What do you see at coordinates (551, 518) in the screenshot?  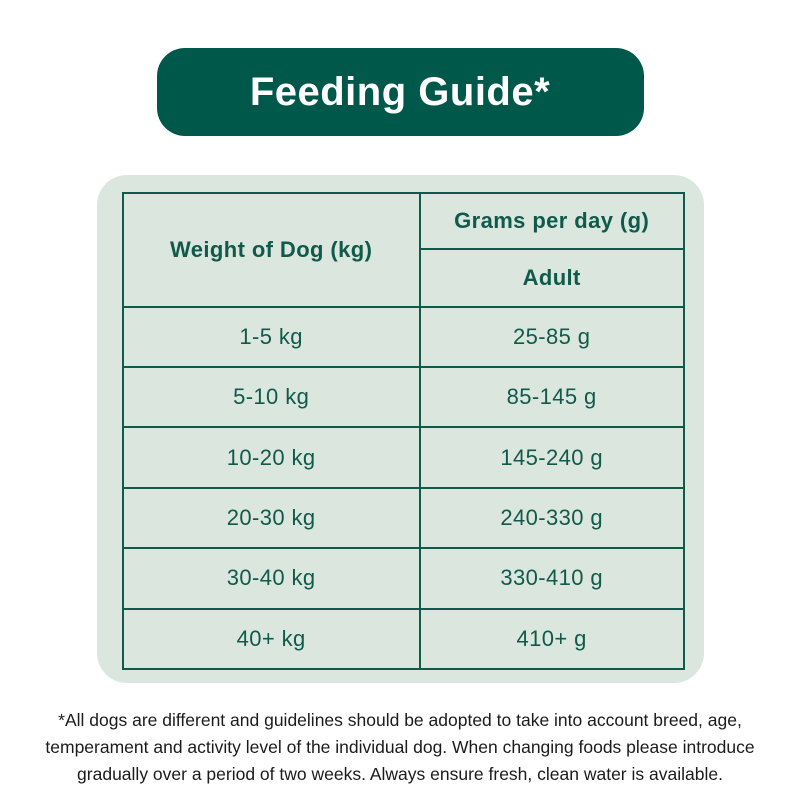 I see `grams-cell: 240-330 g` at bounding box center [551, 518].